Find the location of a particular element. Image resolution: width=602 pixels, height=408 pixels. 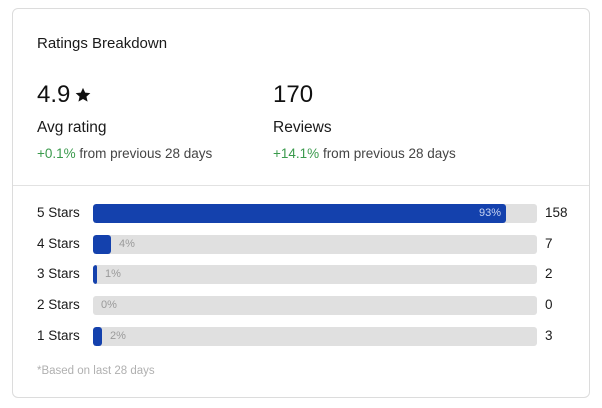

avg-rating-delta-suffix: from previous 28 days is located at coordinates (146, 153).